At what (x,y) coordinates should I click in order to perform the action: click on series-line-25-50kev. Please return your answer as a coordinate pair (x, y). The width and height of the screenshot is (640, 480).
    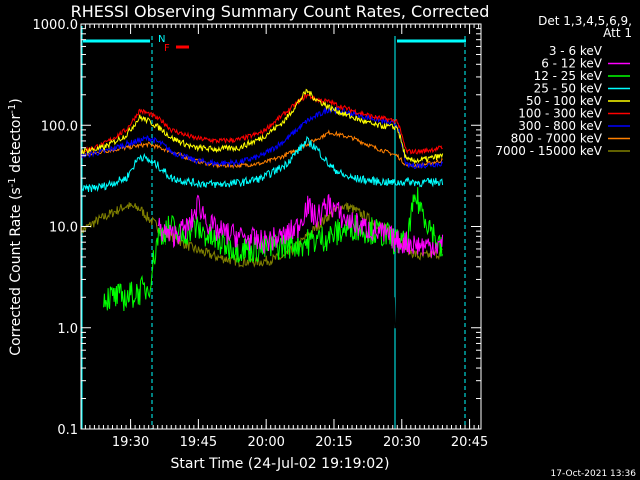
    Looking at the image, I should click on (262, 164).